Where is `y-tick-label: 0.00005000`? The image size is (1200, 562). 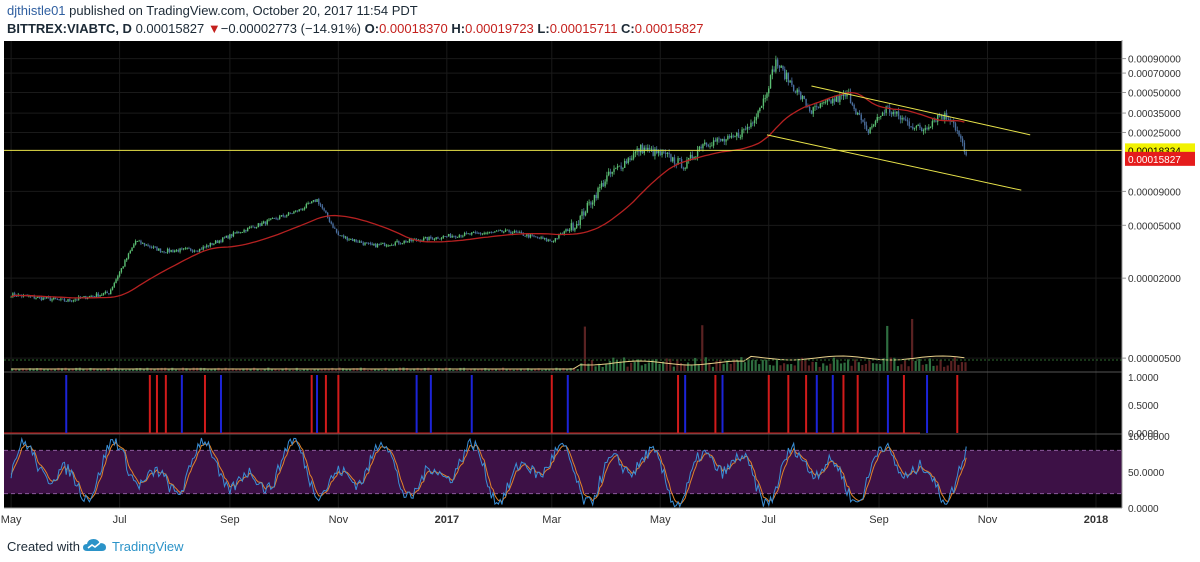
y-tick-label: 0.00005000 is located at coordinates (1154, 226).